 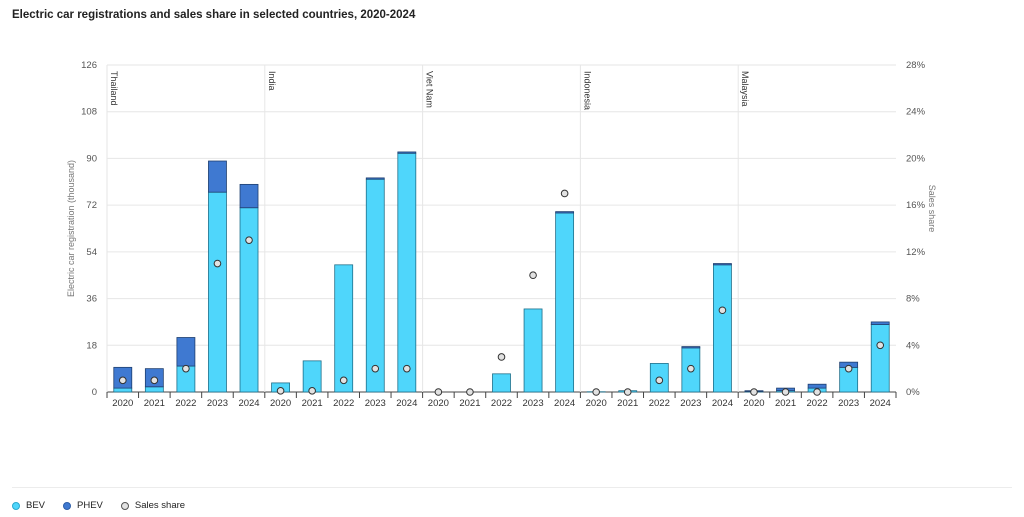 What do you see at coordinates (745, 89) in the screenshot?
I see `group-label-malaysia: Malaysia` at bounding box center [745, 89].